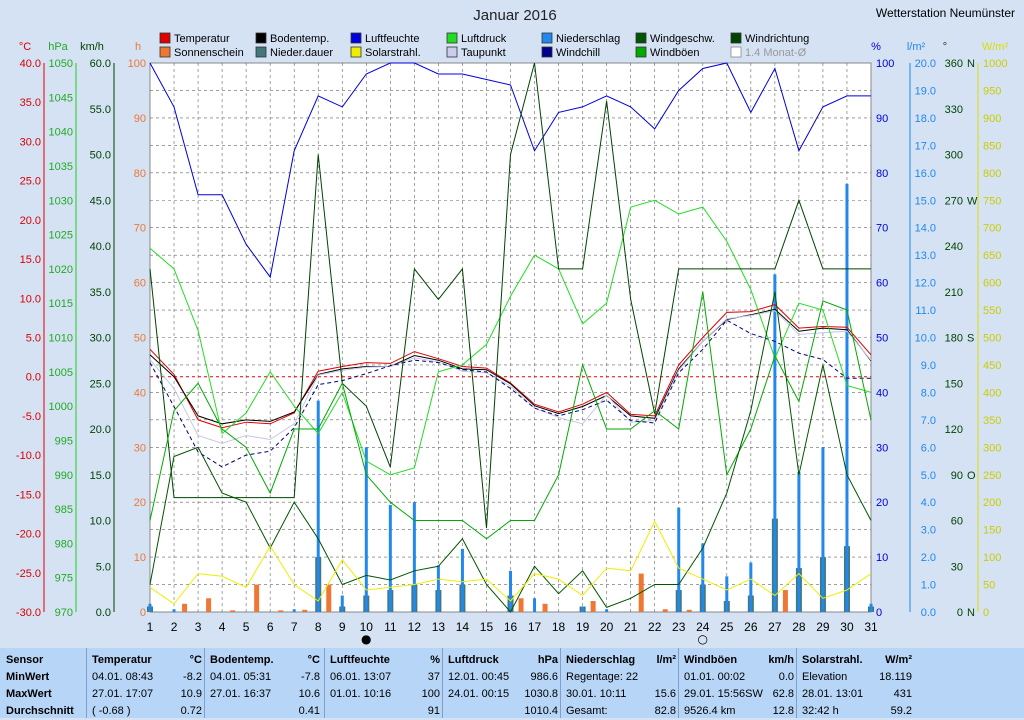 The image size is (1024, 720). Describe the element at coordinates (140, 393) in the screenshot. I see `sun-tick-label: 40` at that location.